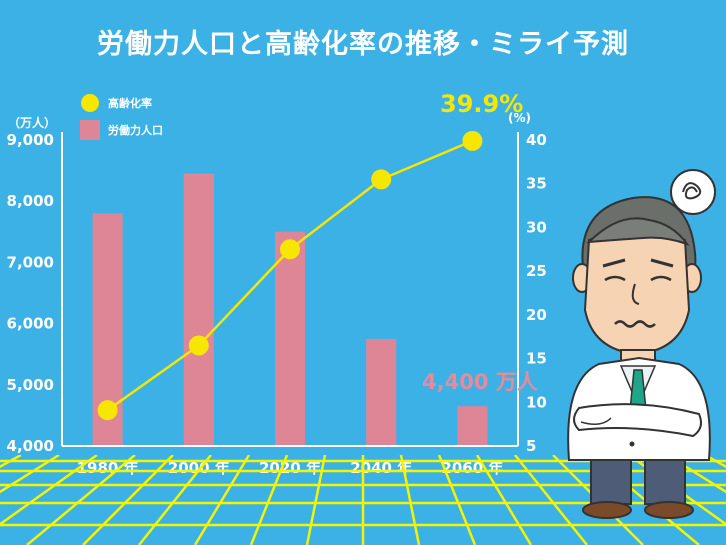  What do you see at coordinates (30, 446) in the screenshot?
I see `left-tick-label: 4,000` at bounding box center [30, 446].